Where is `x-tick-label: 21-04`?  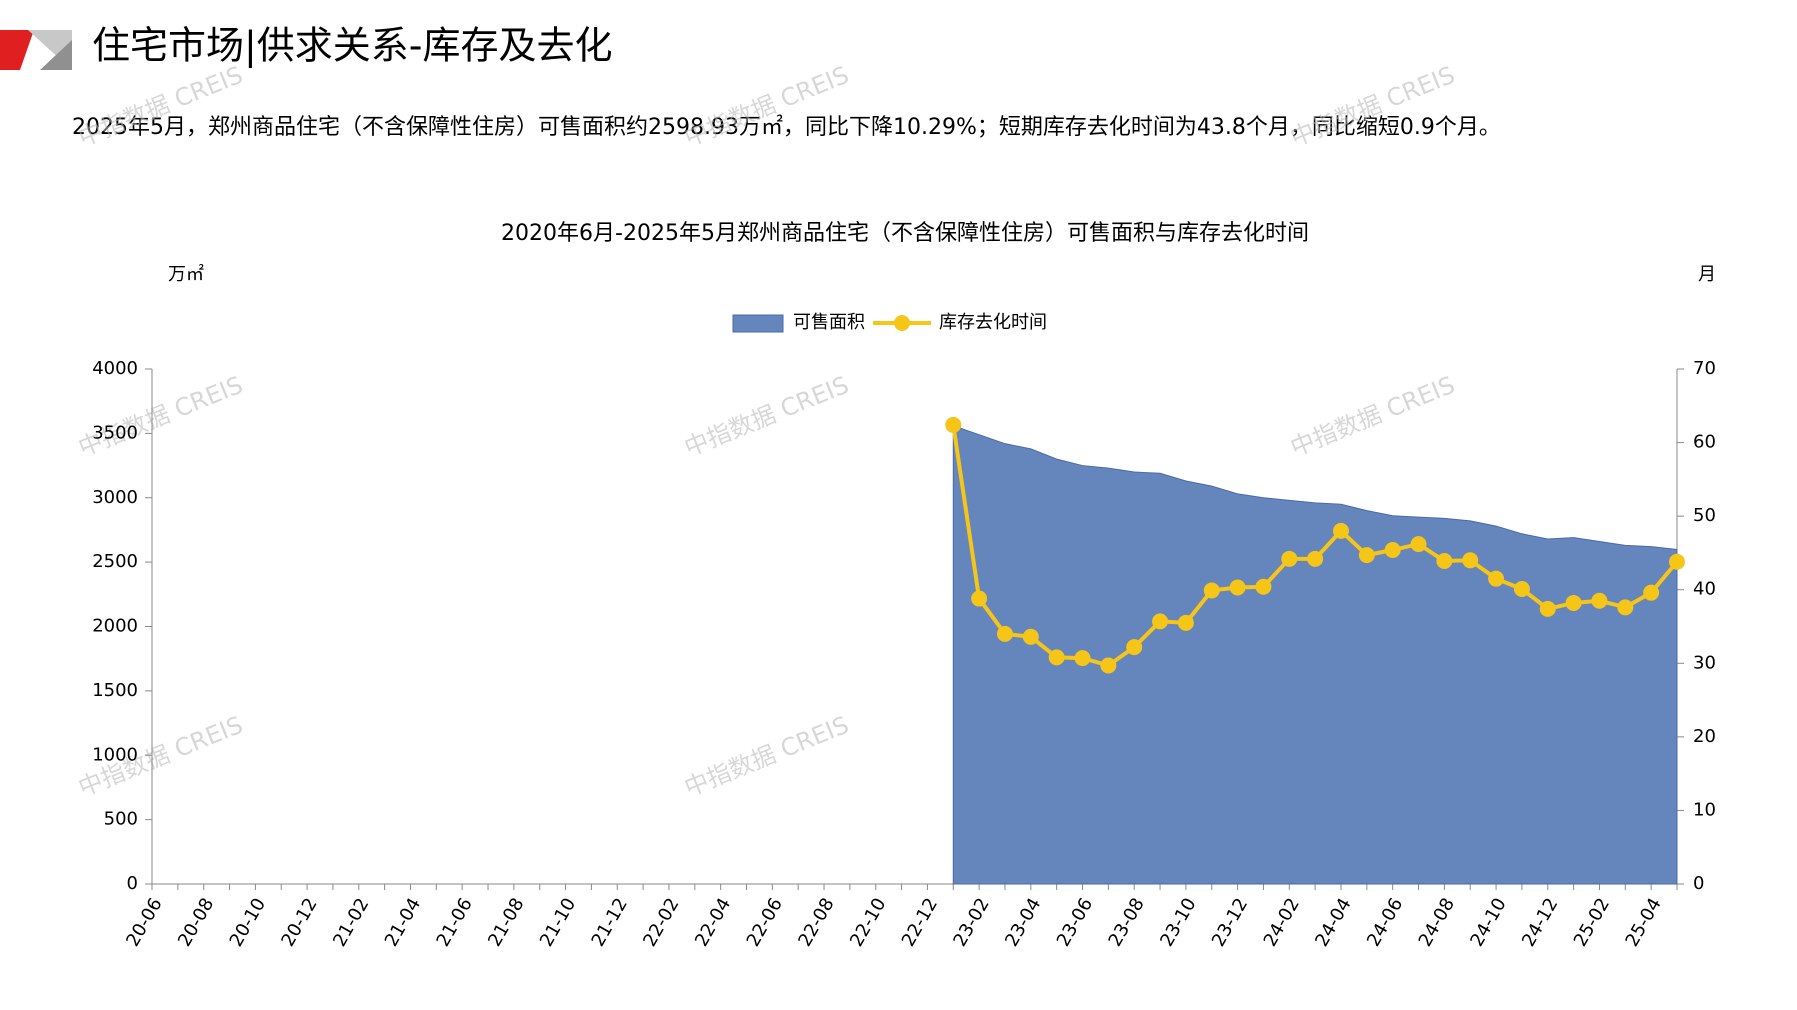
x-tick-label: 21-04 is located at coordinates (403, 923).